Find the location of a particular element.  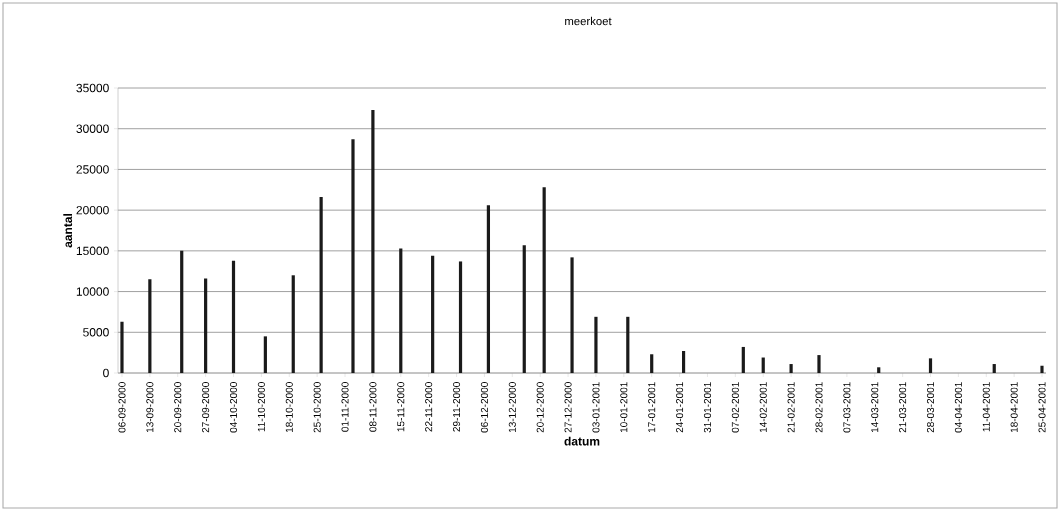

x-tick-label: 15-11-2000 is located at coordinates (401, 407).